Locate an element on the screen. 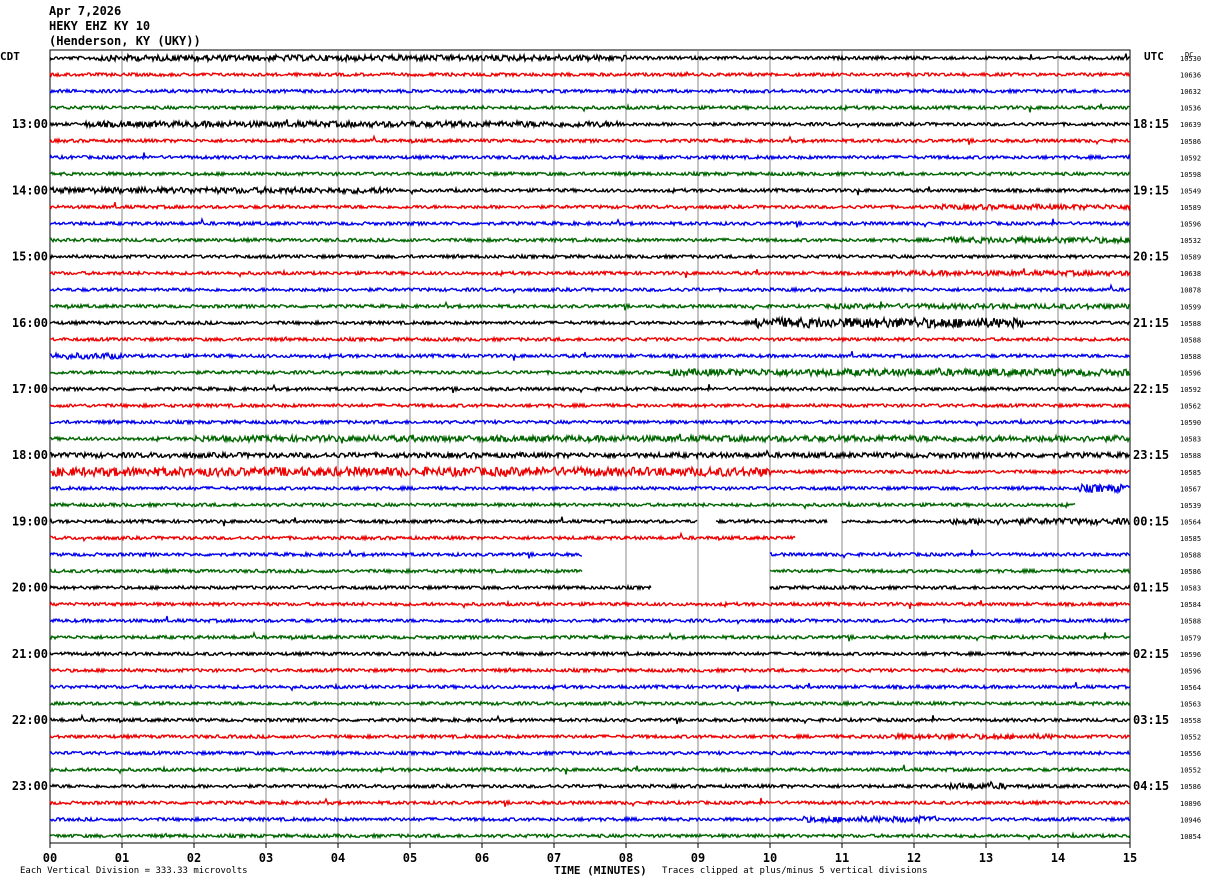  x-tick-label: 15 is located at coordinates (1130, 858).